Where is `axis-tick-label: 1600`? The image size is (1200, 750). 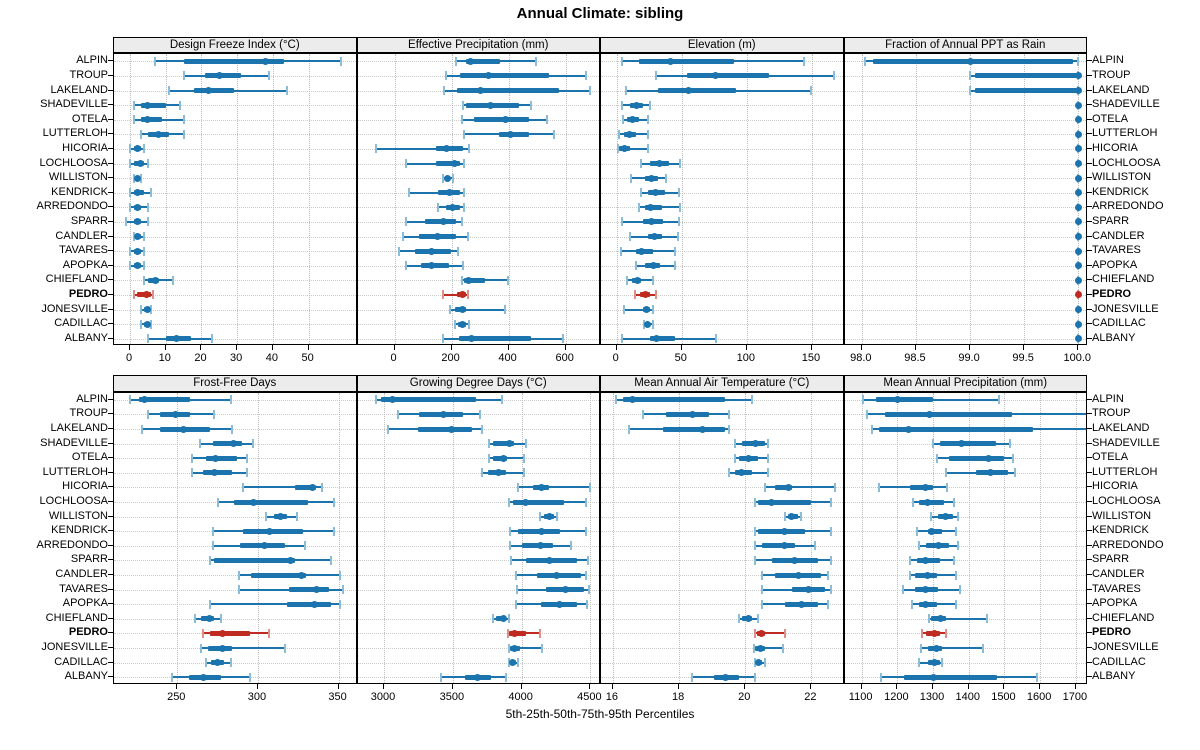
axis-tick-label: 1600 is located at coordinates (1039, 696).